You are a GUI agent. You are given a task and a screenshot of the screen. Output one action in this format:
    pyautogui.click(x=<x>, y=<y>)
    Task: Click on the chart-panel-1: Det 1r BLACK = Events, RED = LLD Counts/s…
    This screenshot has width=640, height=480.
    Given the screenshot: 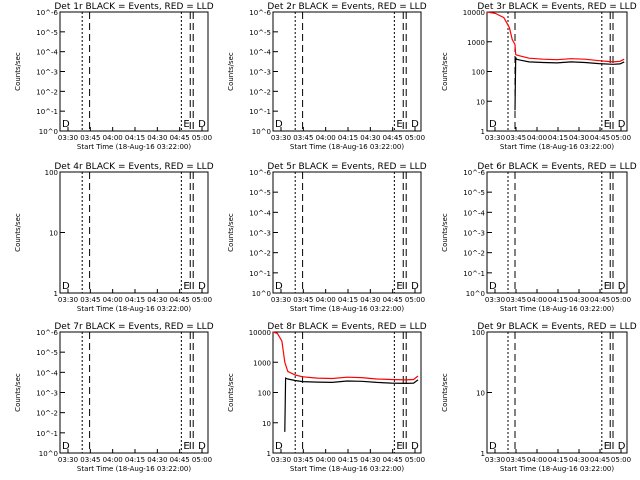 What is the action you would take?
    pyautogui.click(x=114, y=76)
    